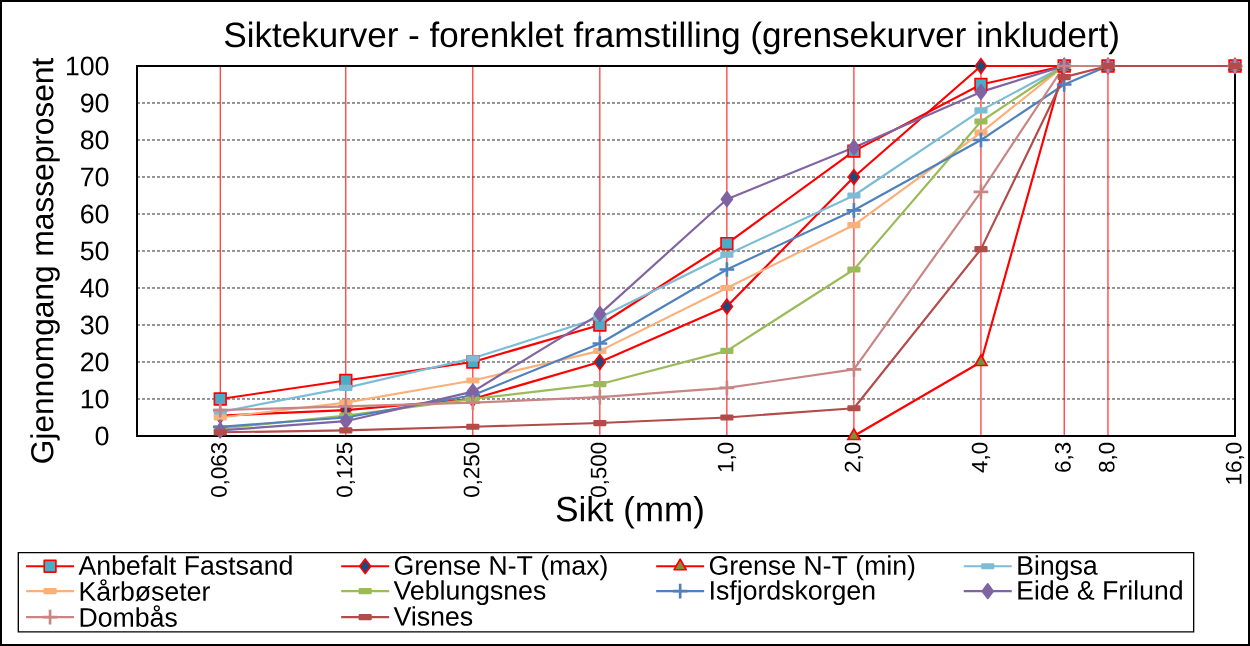 The height and width of the screenshot is (646, 1250). I want to click on y-tick-label: 60, so click(95, 214).